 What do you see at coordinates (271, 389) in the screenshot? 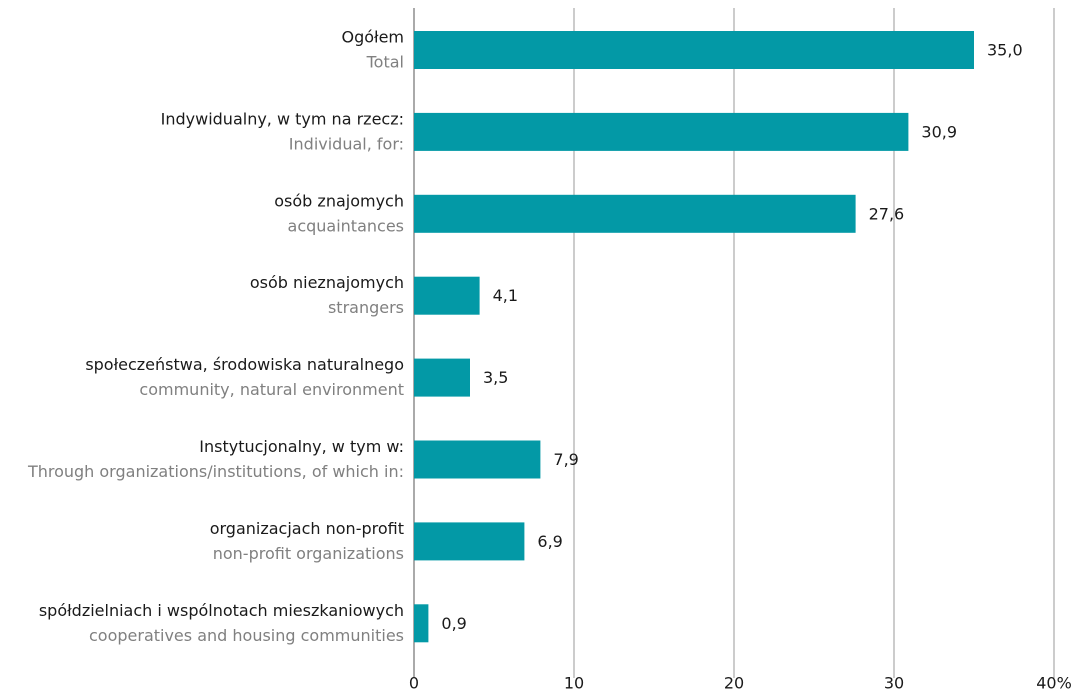
I see `category-sublabel: community, natural environment` at bounding box center [271, 389].